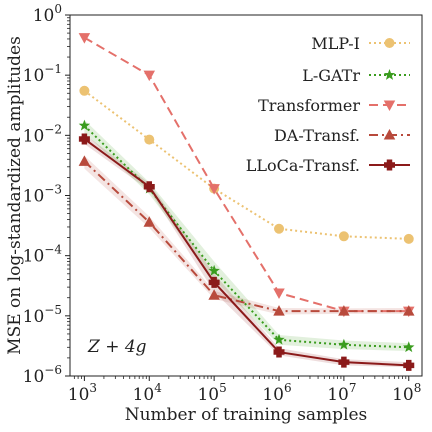 This screenshot has width=432, height=432. What do you see at coordinates (335, 43) in the screenshot?
I see `legend-label-0: MLP-I` at bounding box center [335, 43].